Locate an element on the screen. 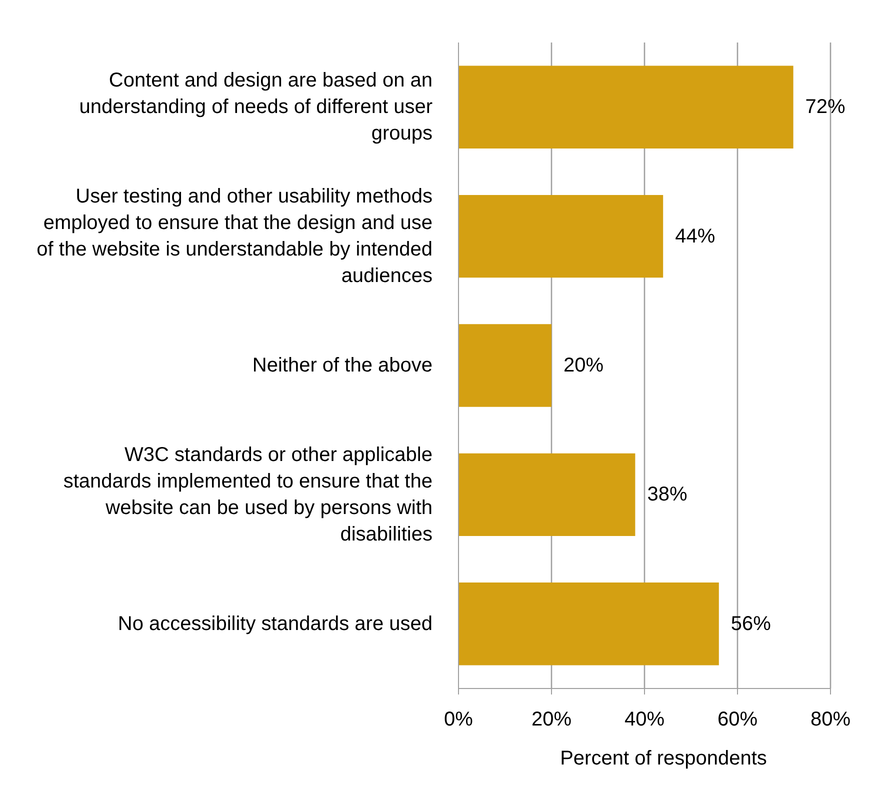  x-tick-label: 0% is located at coordinates (459, 719).